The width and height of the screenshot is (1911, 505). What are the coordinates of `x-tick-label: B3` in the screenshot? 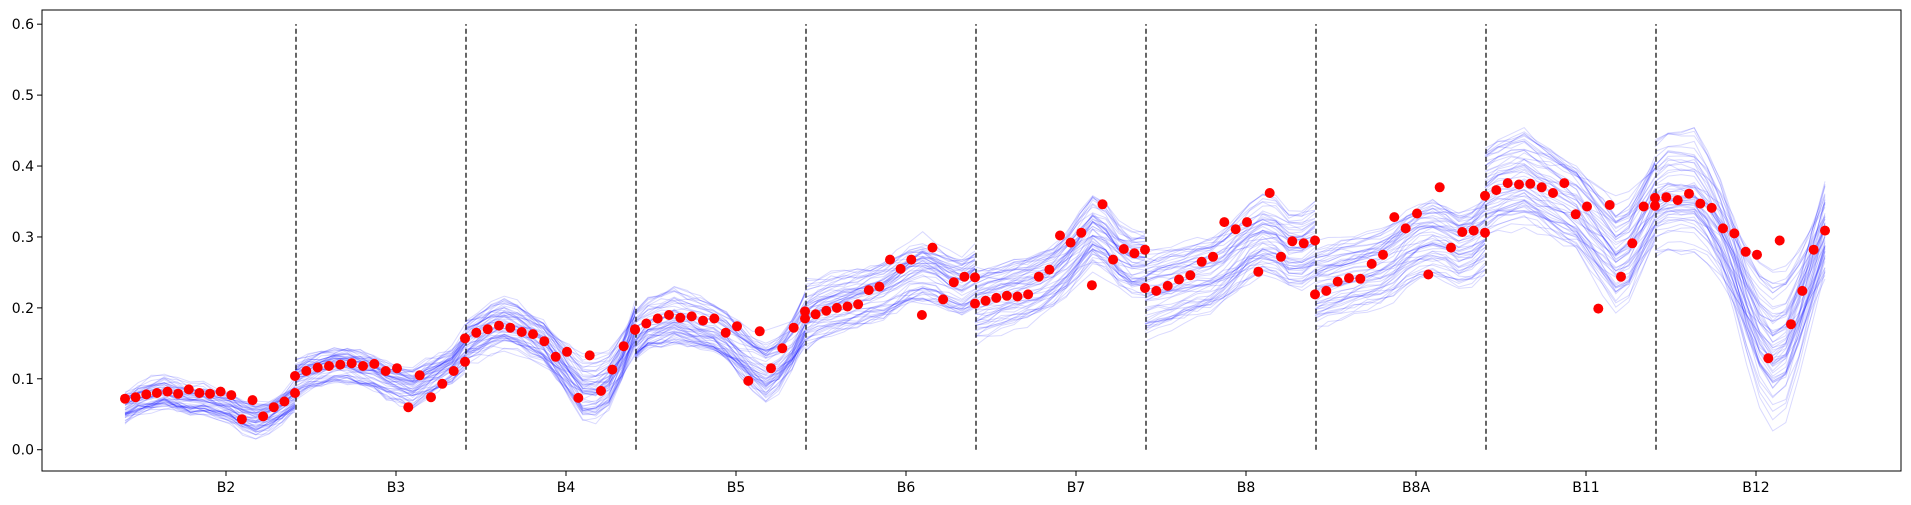 It's located at (396, 488).